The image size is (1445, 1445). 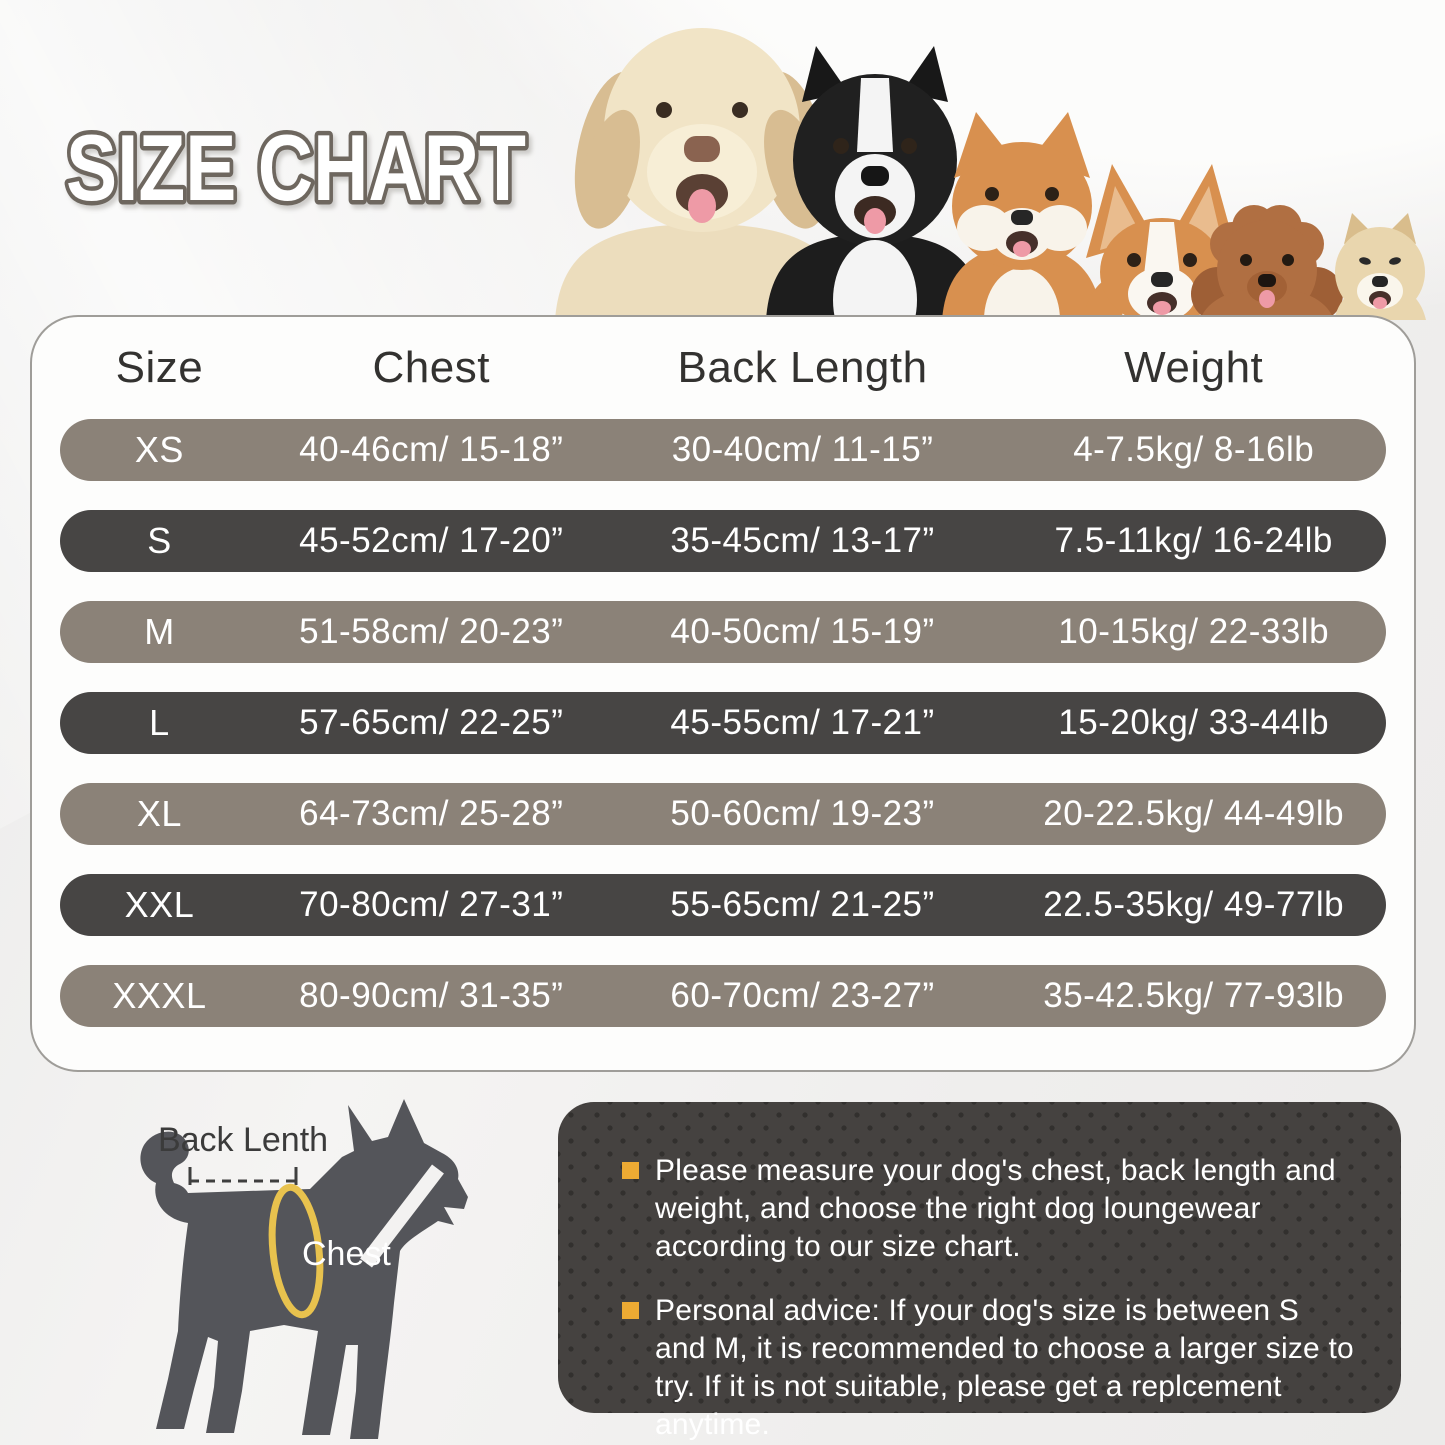 I want to click on measuring-diagram: Back Lenth Chest, so click(x=304, y=1269).